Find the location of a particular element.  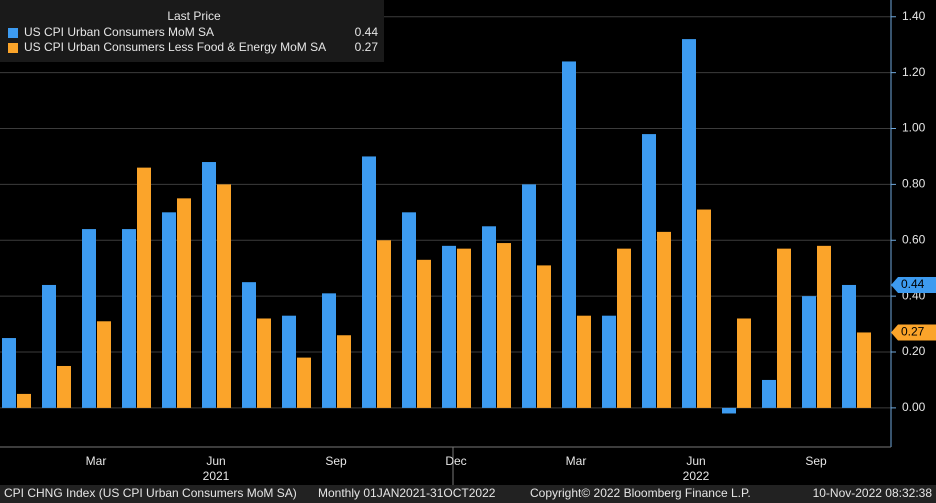

y-tick-label: 0.00 is located at coordinates (914, 407).